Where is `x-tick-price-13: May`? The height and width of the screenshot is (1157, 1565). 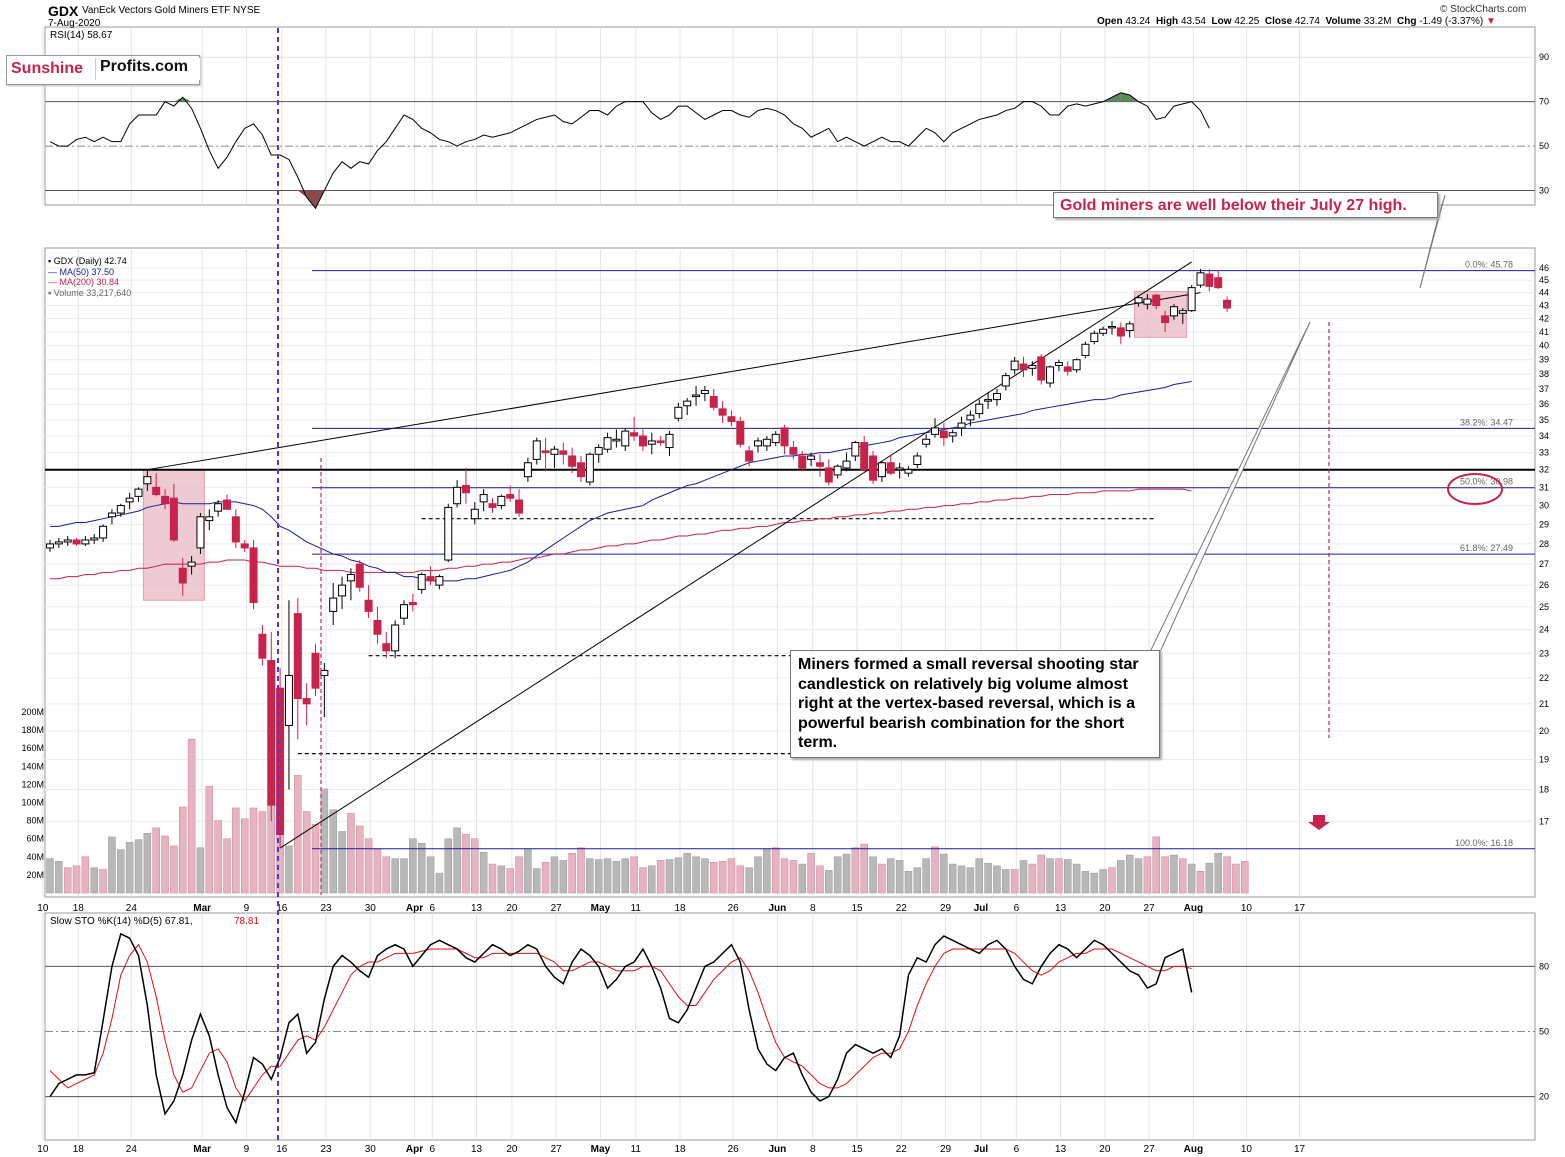
x-tick-price-13: May is located at coordinates (601, 908).